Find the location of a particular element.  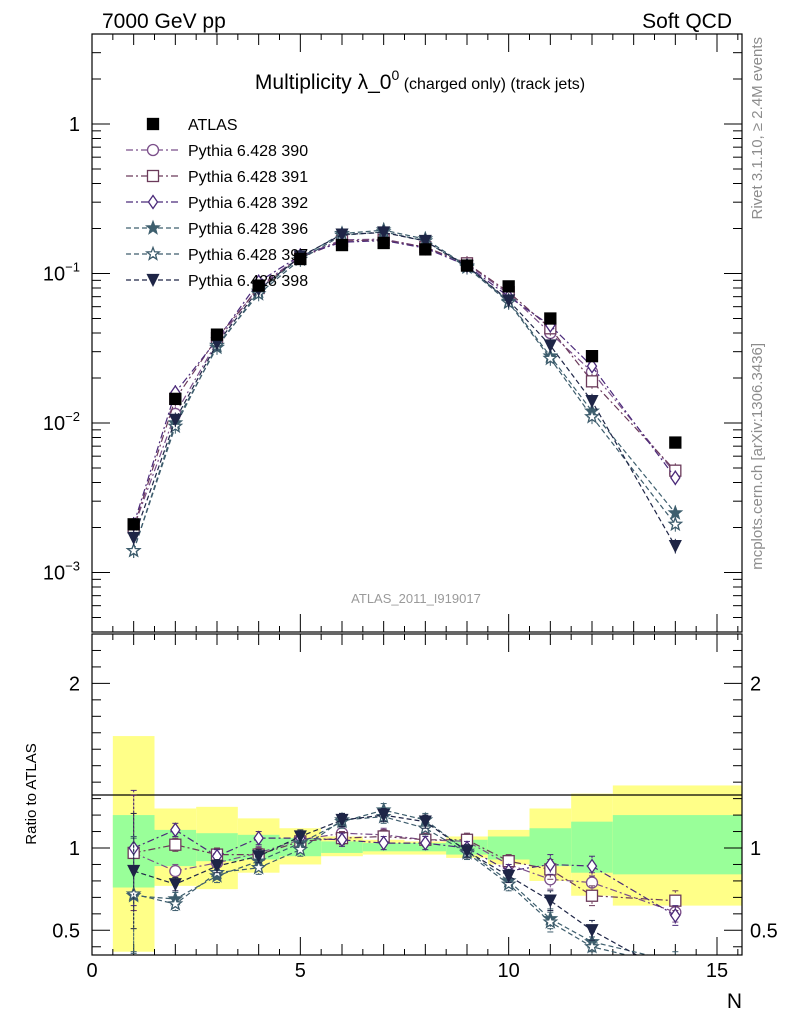

main-y-tick-label: 10⁻² is located at coordinates (61, 422).